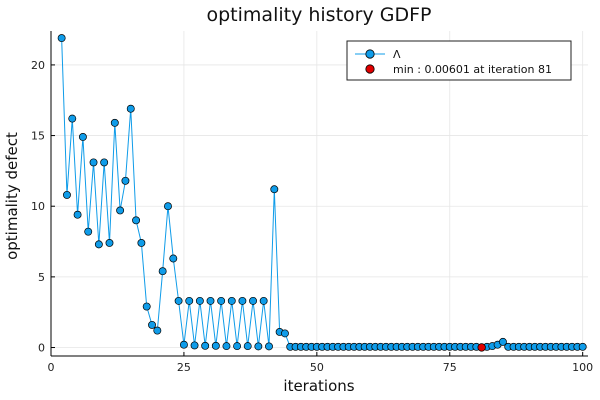  What do you see at coordinates (38, 136) in the screenshot?
I see `y-tick-label: 15` at bounding box center [38, 136].